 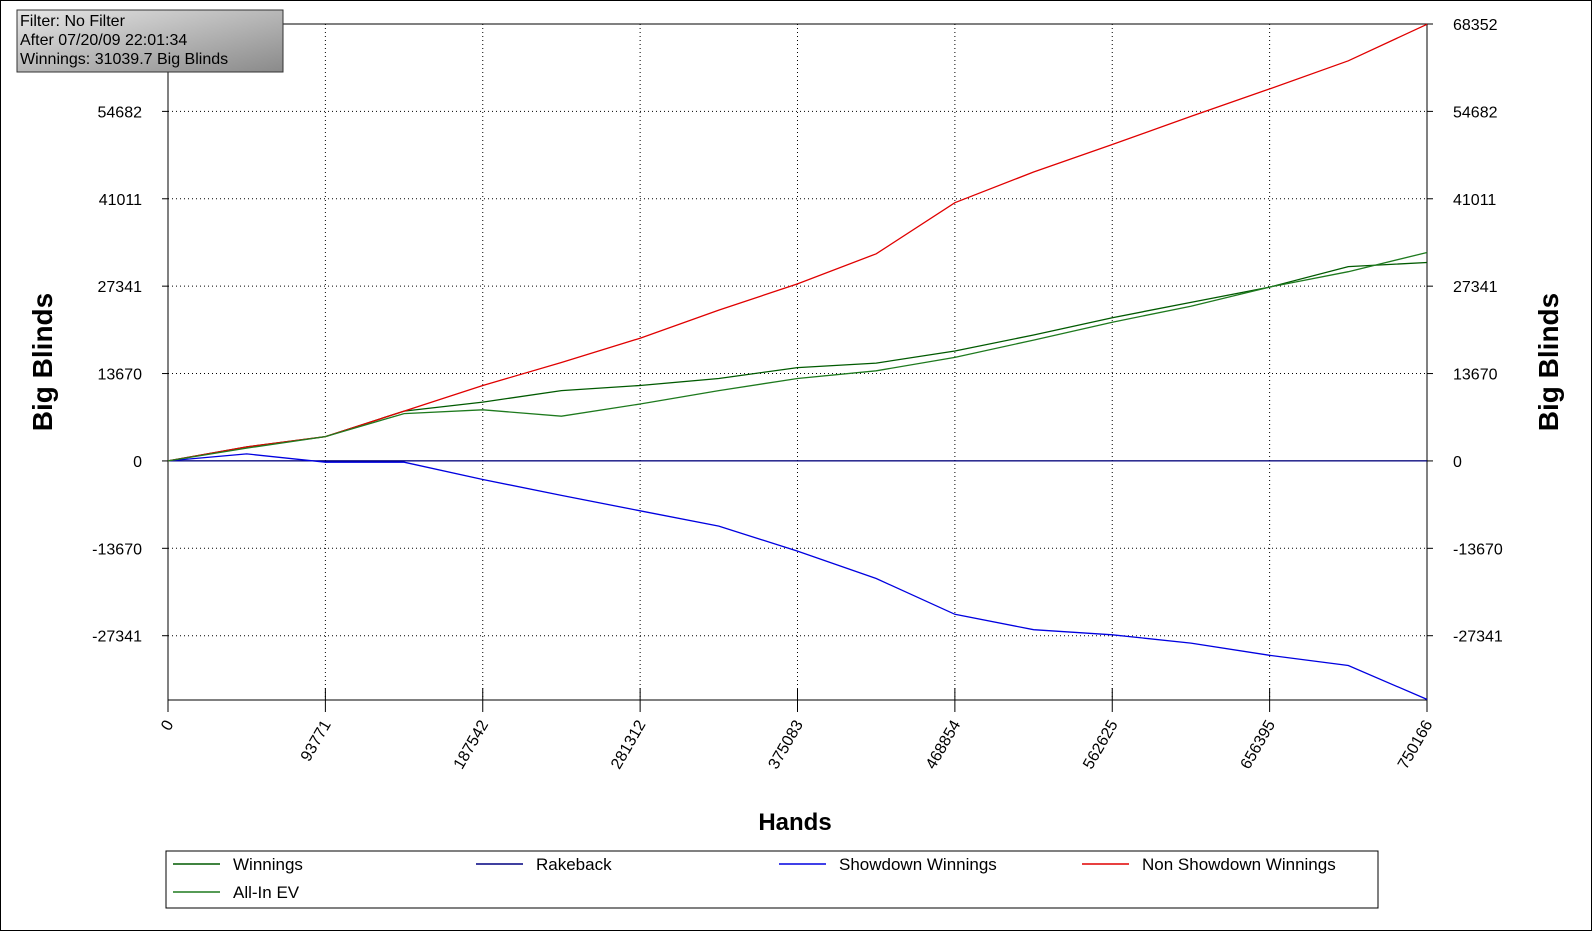 What do you see at coordinates (574, 864) in the screenshot?
I see `legend-label: Rakeback` at bounding box center [574, 864].